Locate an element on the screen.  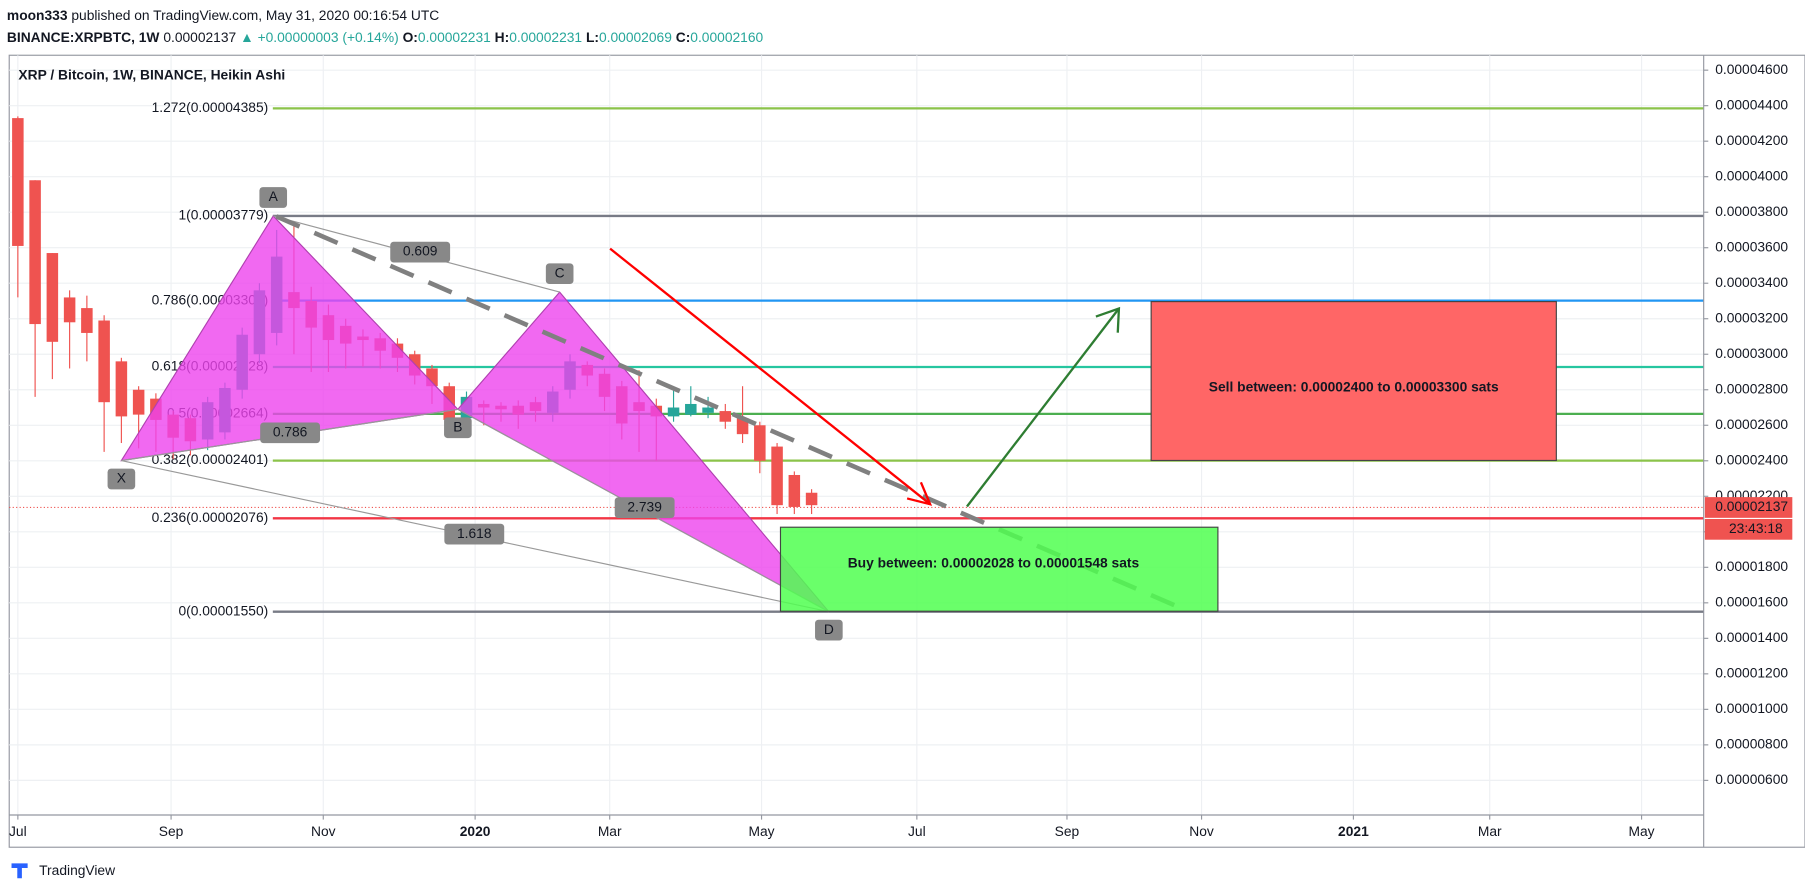
buy-zone is located at coordinates (999, 569).